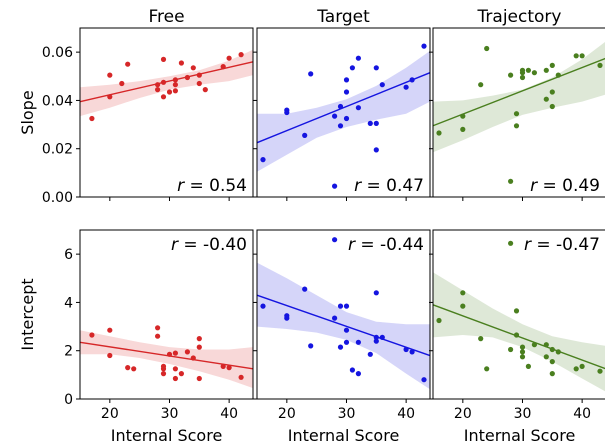 Image resolution: width=605 pixels, height=445 pixels. What do you see at coordinates (389, 186) in the screenshot?
I see `correlation-annotation: r = 0.47` at bounding box center [389, 186].